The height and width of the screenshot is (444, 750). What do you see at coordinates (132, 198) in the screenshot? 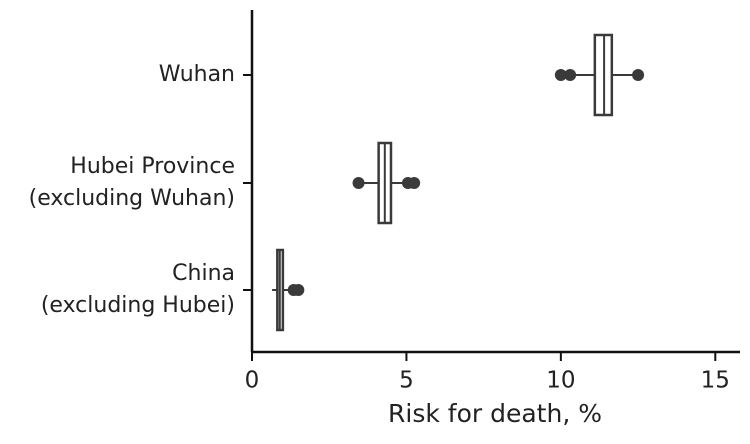
I see `y-tick-label: (excluding Wuhan)` at bounding box center [132, 198].